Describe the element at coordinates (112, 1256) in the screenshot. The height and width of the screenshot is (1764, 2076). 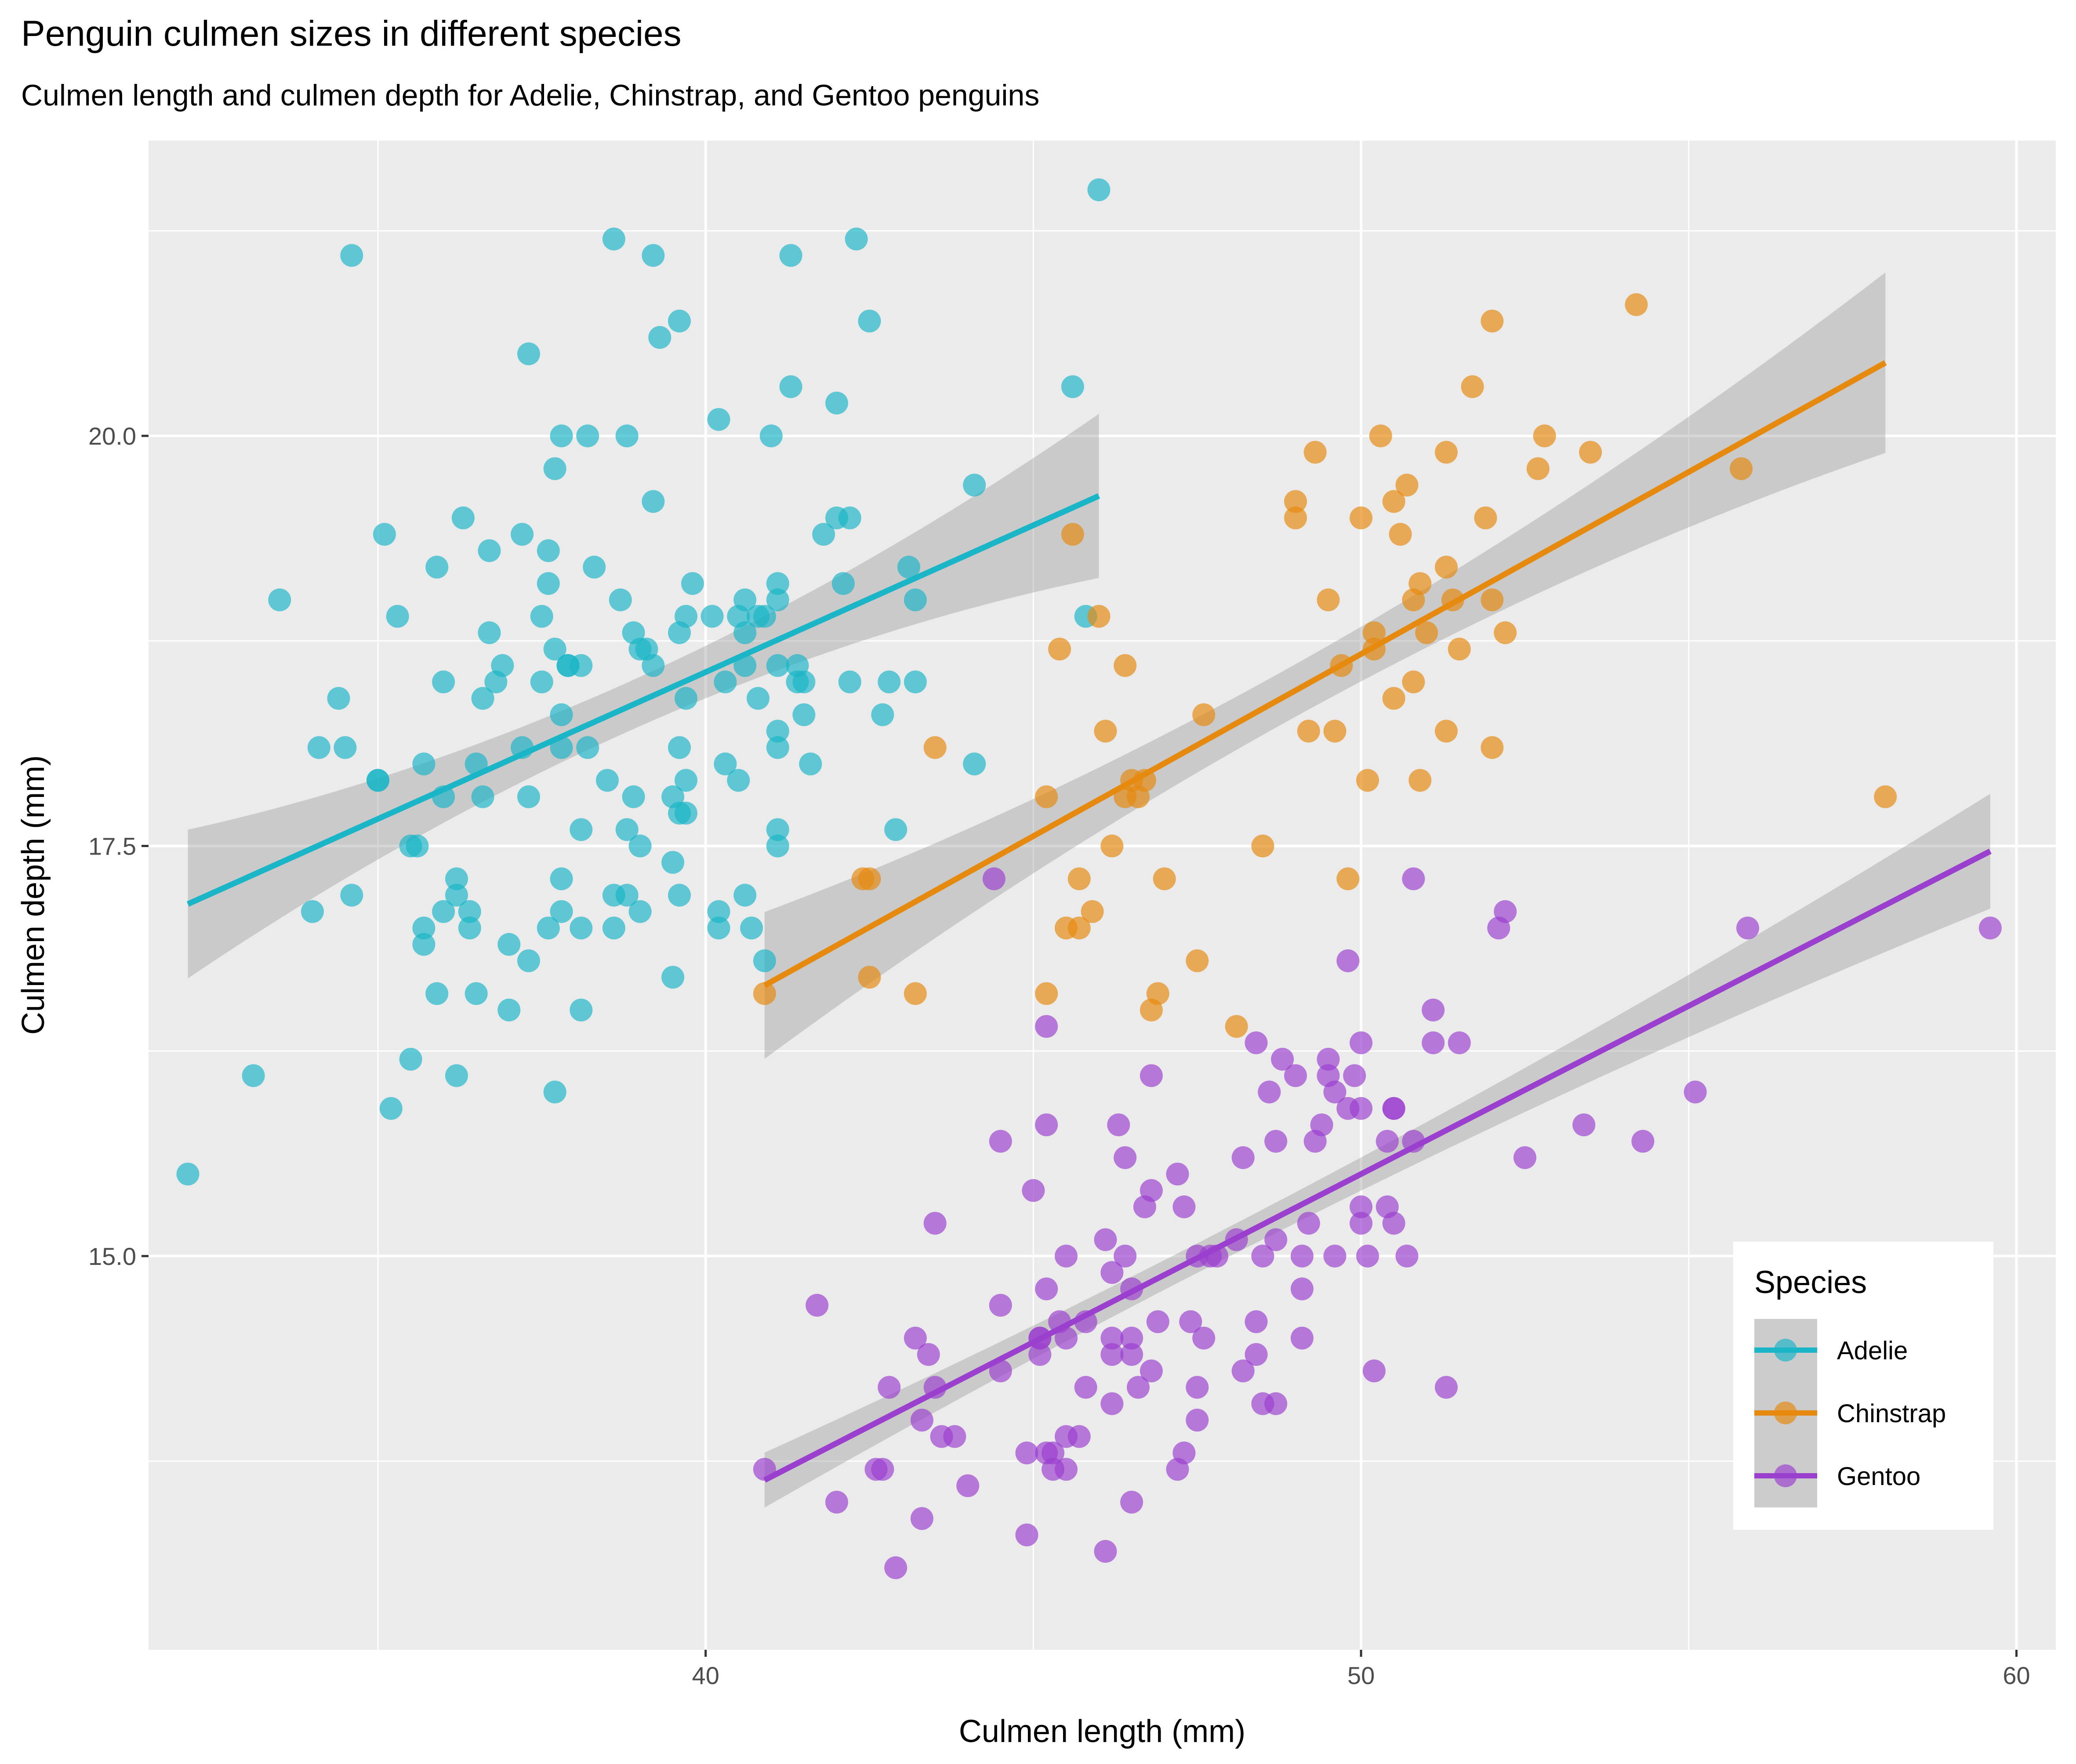
I see `y-tick-label: 15.0` at that location.